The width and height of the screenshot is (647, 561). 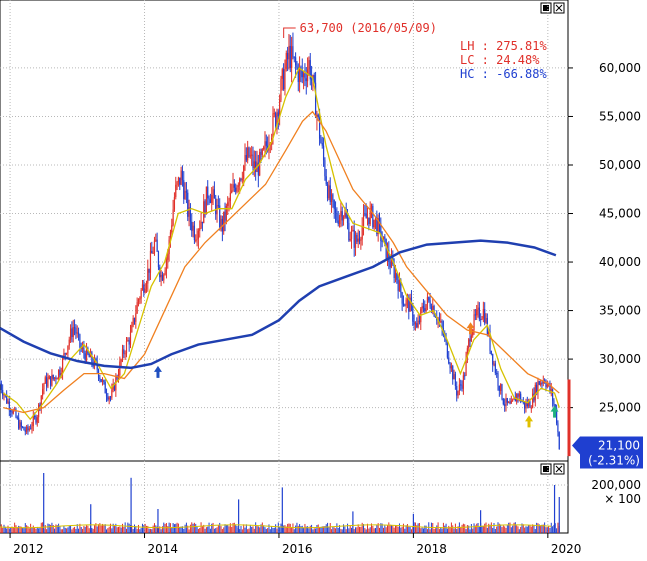 What do you see at coordinates (552, 469) in the screenshot?
I see `volume-panel-menu-icon` at bounding box center [552, 469].